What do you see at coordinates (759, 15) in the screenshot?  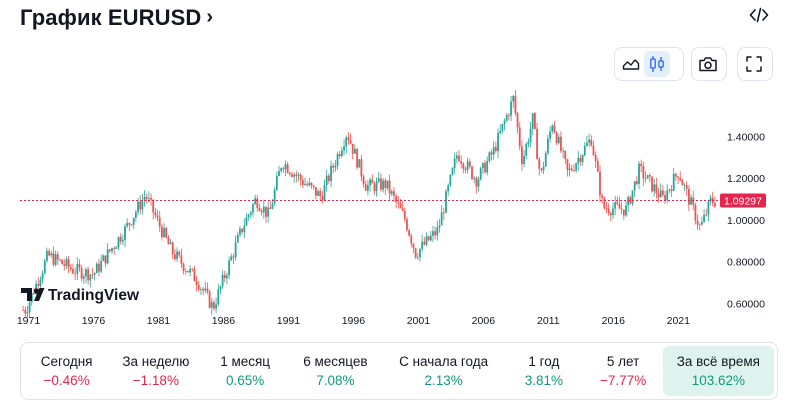 I see `embed-code-button` at bounding box center [759, 15].